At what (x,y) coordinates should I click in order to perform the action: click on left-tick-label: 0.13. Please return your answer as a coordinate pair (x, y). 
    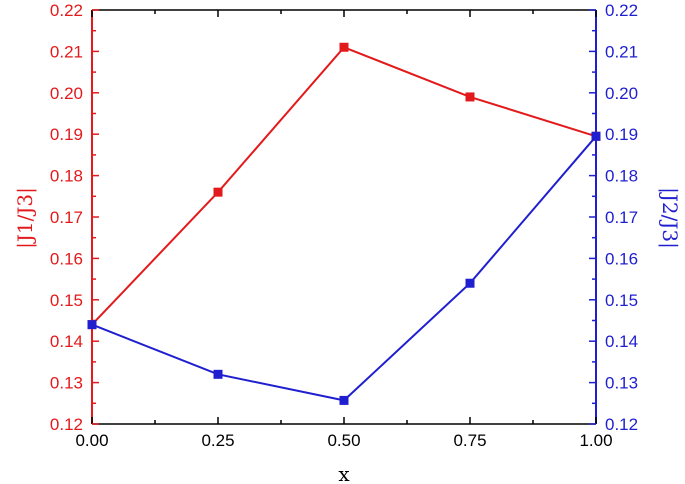
    Looking at the image, I should click on (66, 383).